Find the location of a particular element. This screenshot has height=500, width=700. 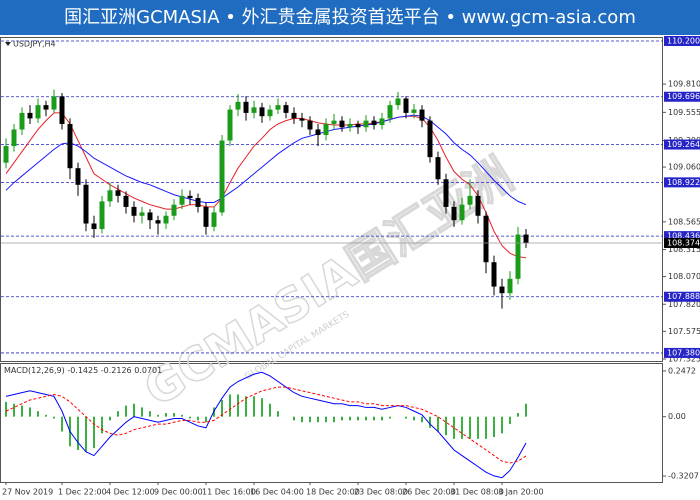

y-tick-label: 107.820 is located at coordinates (684, 304).